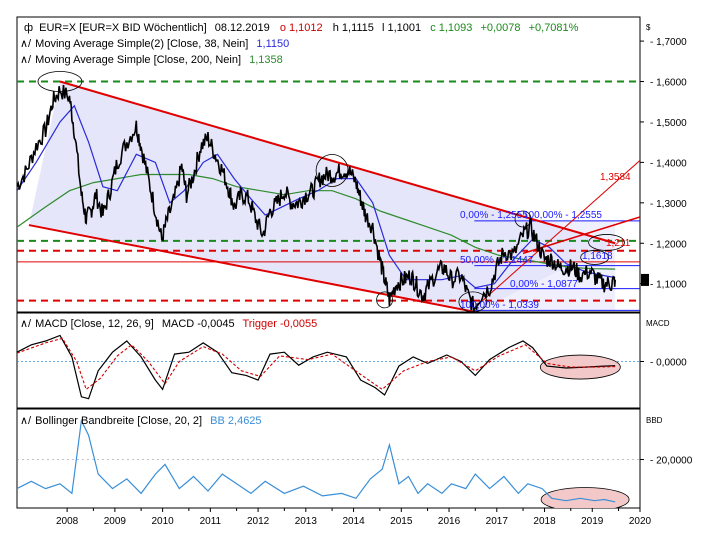 The height and width of the screenshot is (542, 710). I want to click on currency-label: $, so click(648, 27).